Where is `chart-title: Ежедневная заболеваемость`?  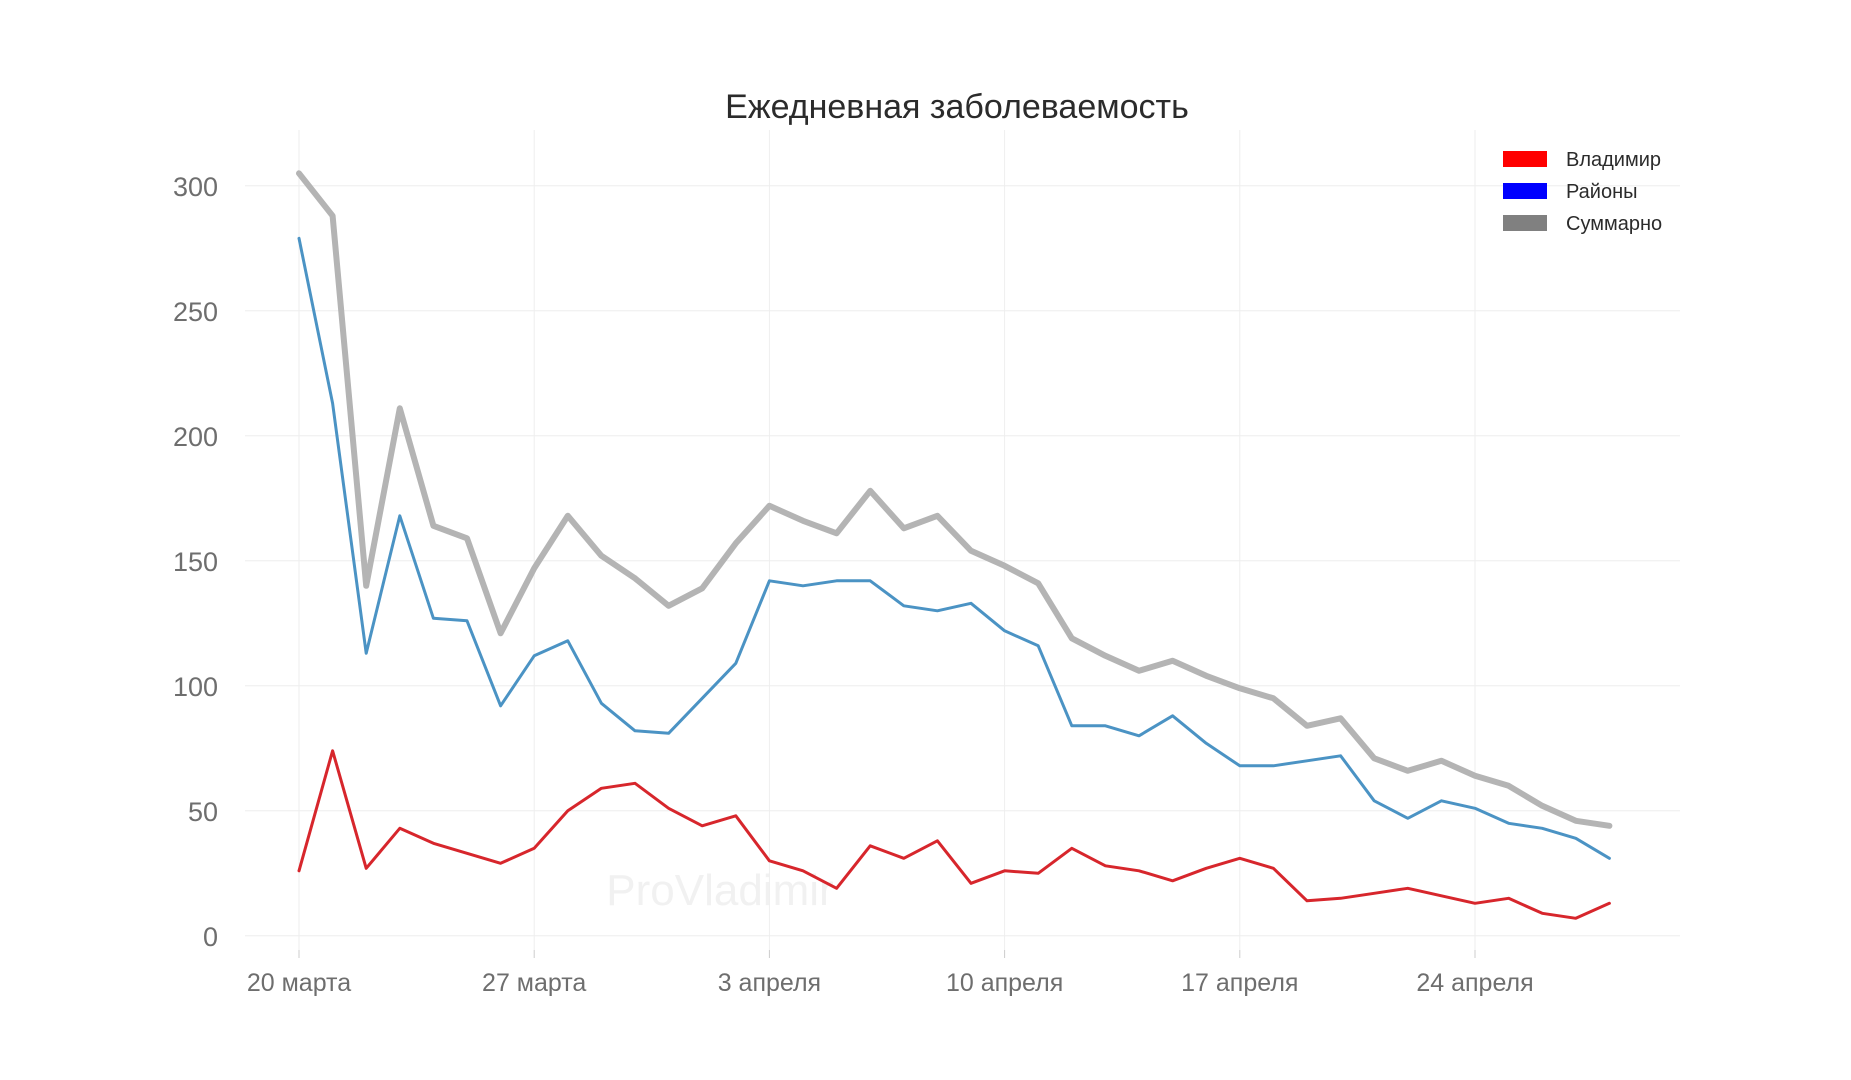 chart-title: Ежедневная заболеваемость is located at coordinates (957, 107).